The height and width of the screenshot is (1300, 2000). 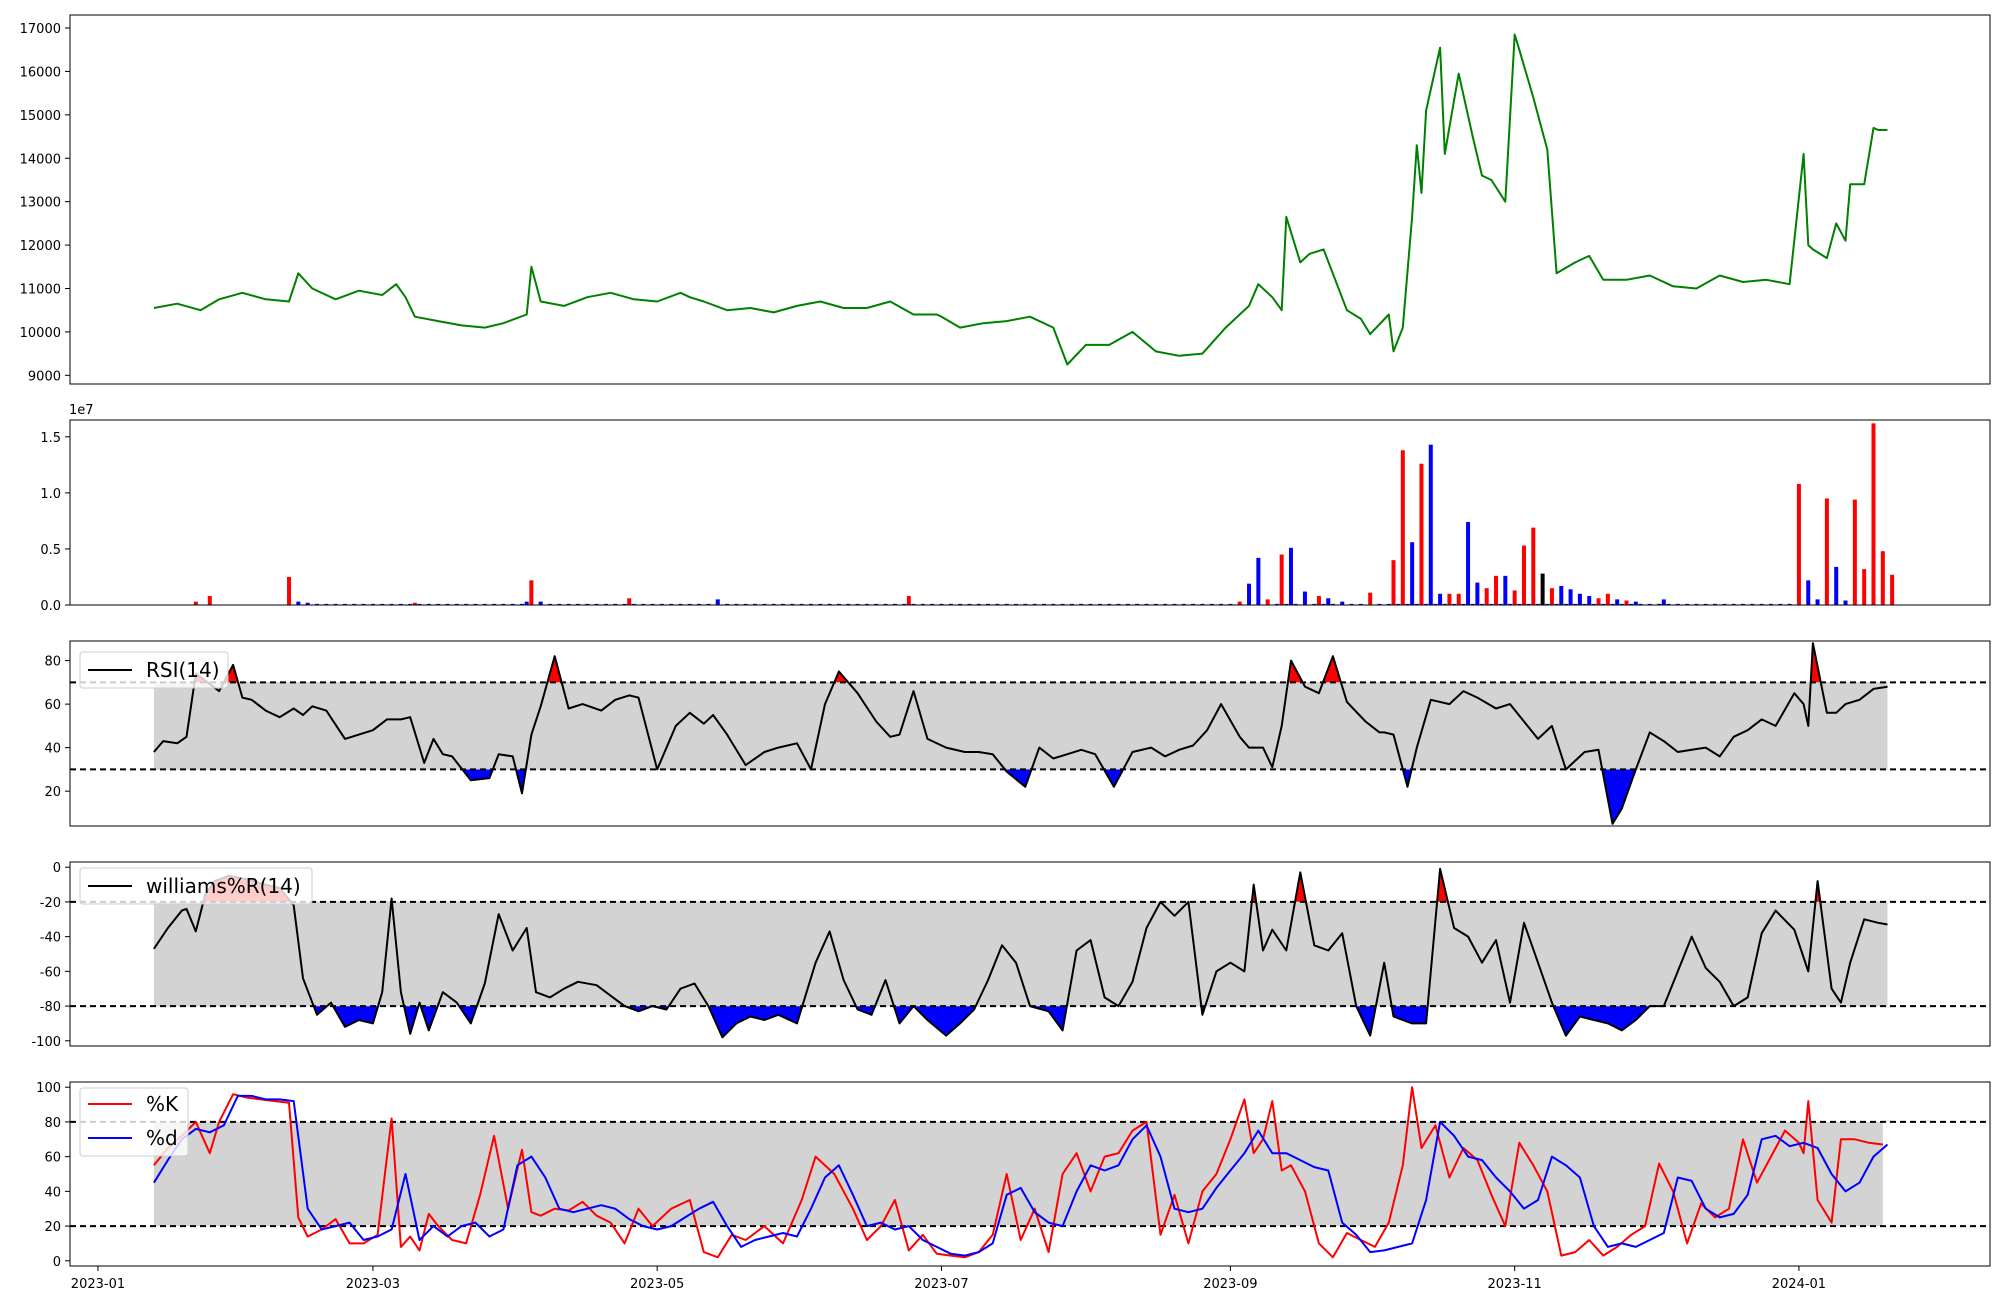 What do you see at coordinates (1230, 1284) in the screenshot?
I see `x-tick-label: 2023-09` at bounding box center [1230, 1284].